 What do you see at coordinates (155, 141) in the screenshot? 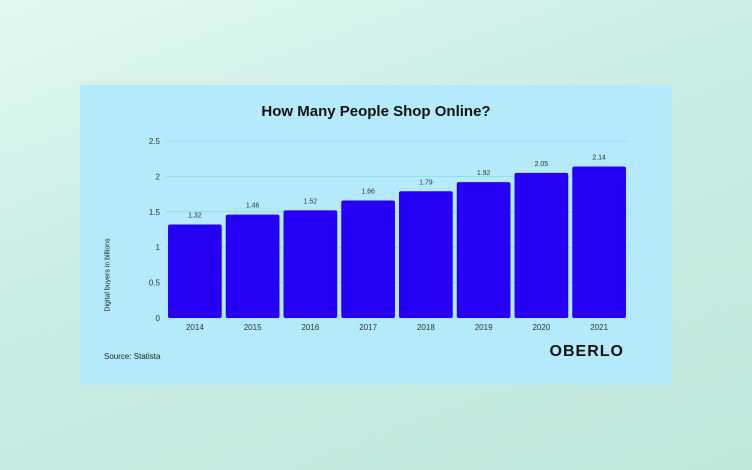
I see `y-tick-label: 2.5` at bounding box center [155, 141].